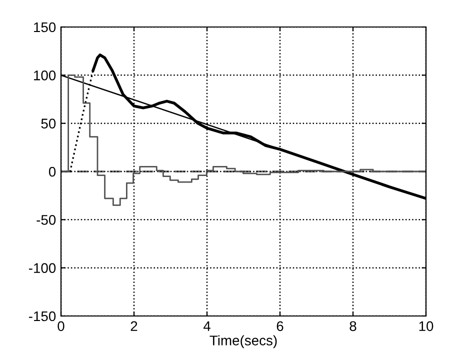 This screenshot has height=355, width=474. I want to click on y-tick-label: 50, so click(48, 123).